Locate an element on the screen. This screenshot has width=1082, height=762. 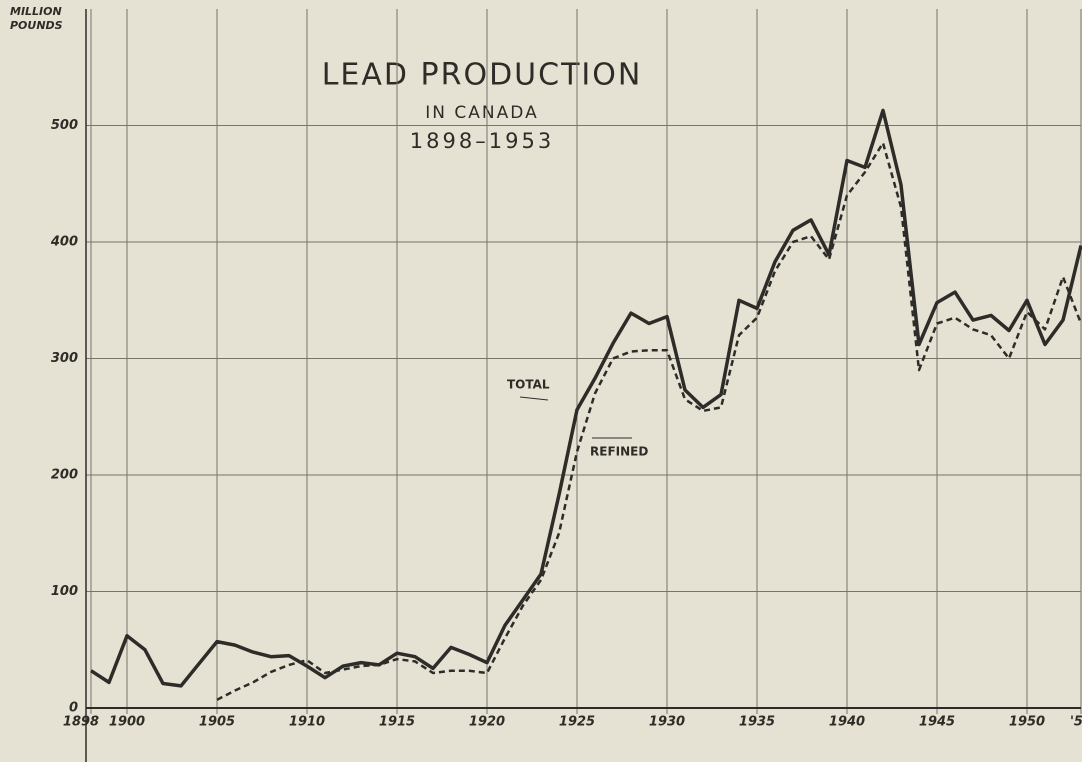
x-tick-label: 1898 is located at coordinates (81, 722).